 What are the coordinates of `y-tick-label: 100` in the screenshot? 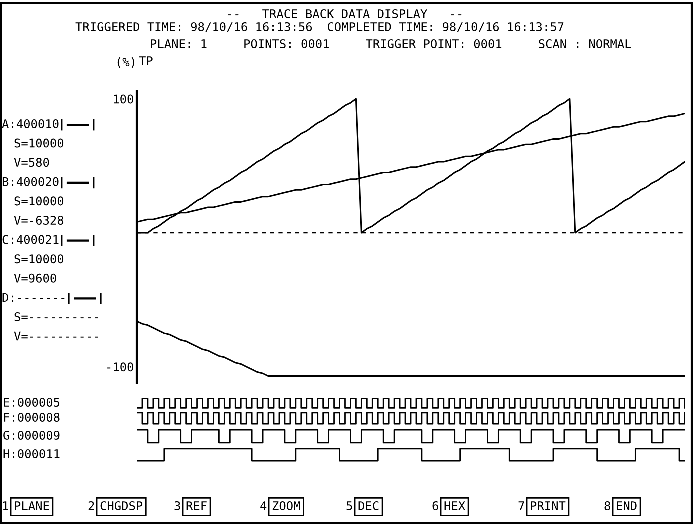 It's located at (124, 99).